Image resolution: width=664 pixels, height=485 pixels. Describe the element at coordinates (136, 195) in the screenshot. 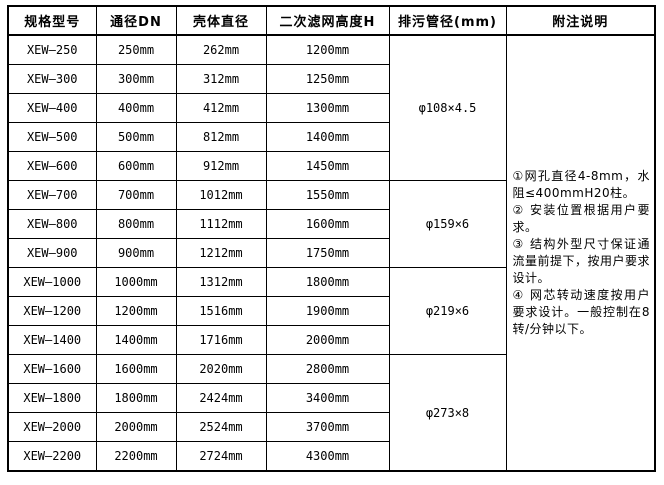

I see `dn-cell: 700mm` at that location.